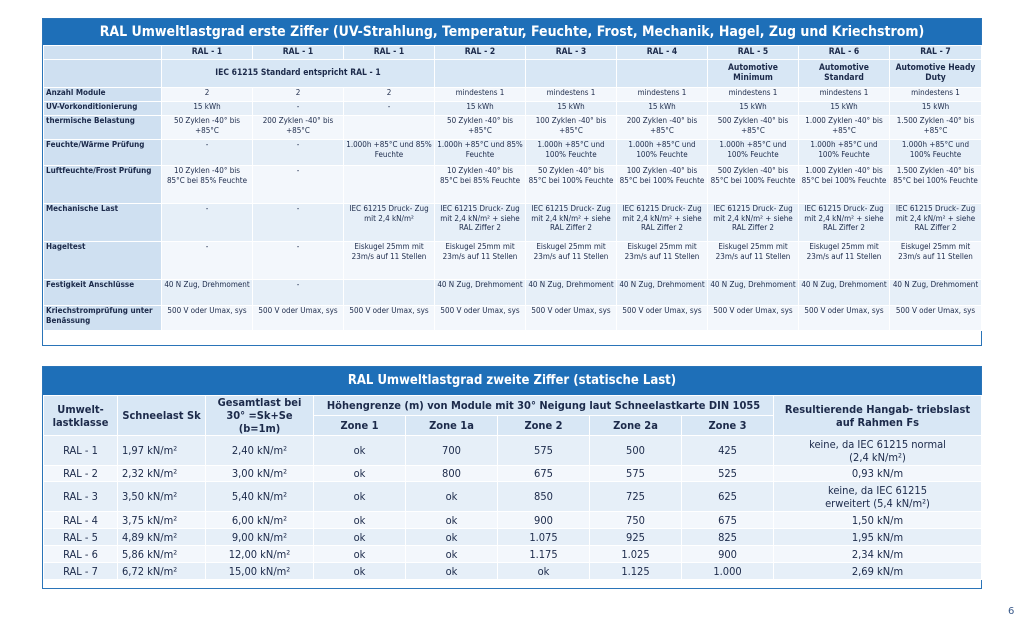 Image resolution: width=1018 pixels, height=618 pixels. What do you see at coordinates (389, 152) in the screenshot?
I see `cell: 1.000h +85°C und 85% Feuchte` at bounding box center [389, 152].